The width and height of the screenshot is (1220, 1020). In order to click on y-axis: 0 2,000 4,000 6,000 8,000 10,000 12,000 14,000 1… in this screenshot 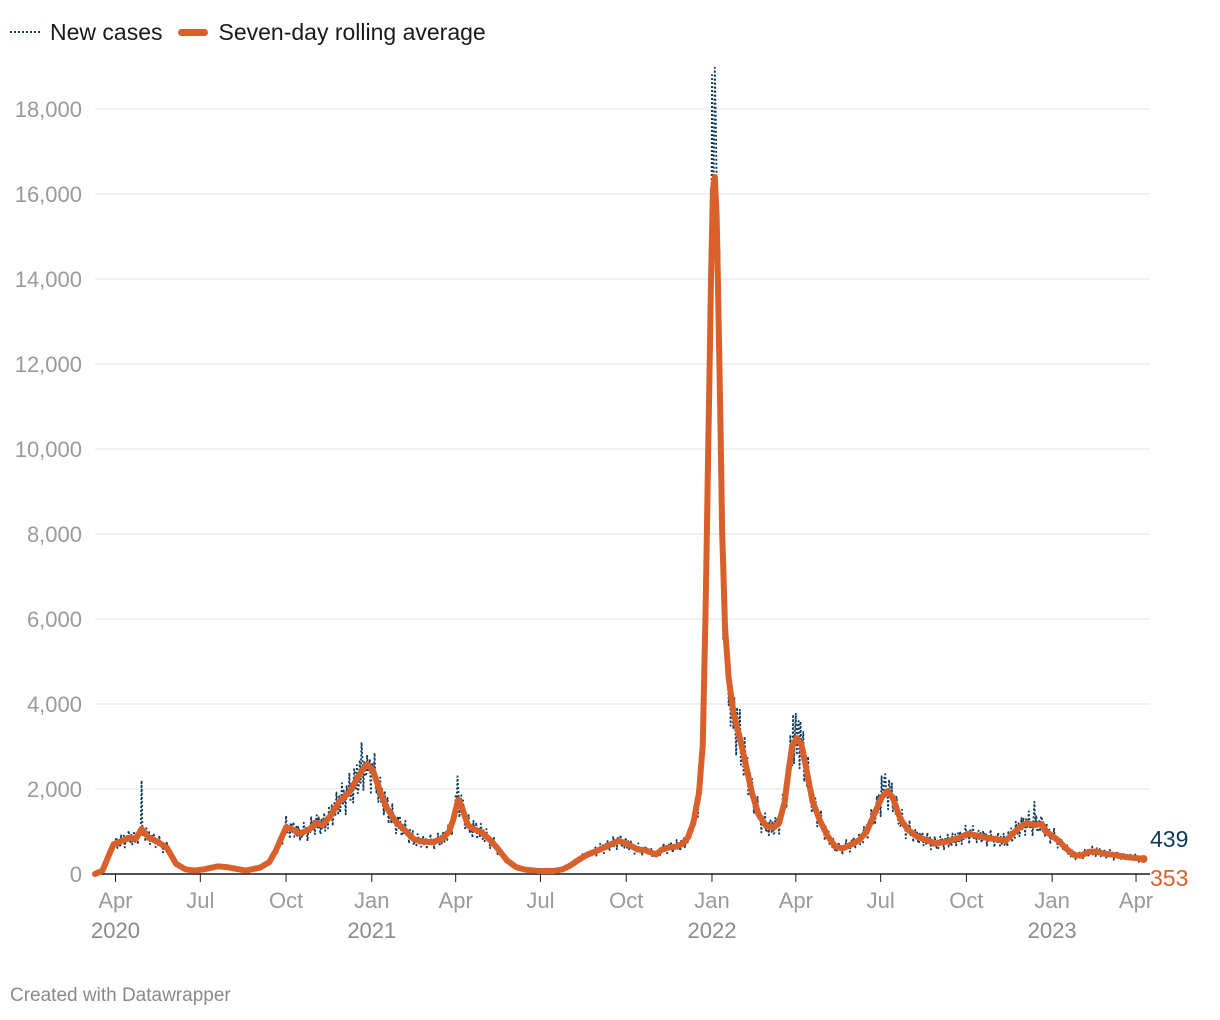, I will do `click(48, 492)`.